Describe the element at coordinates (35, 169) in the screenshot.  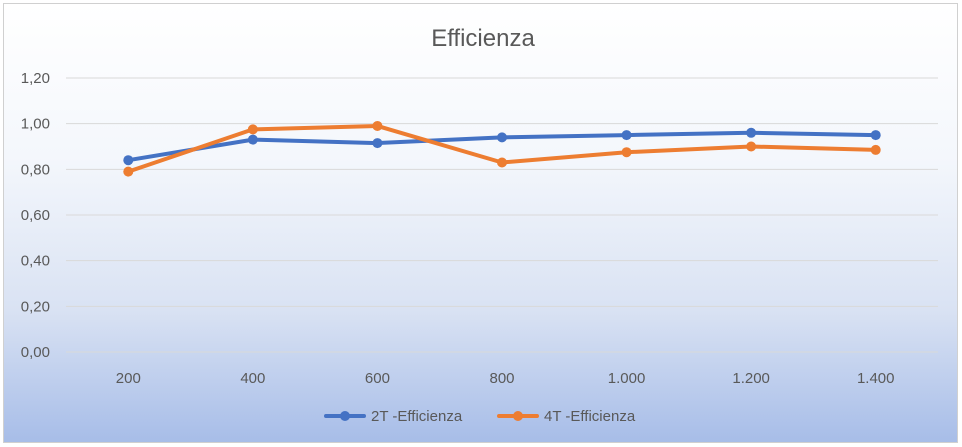
I see `y-tick-label: 0,80` at that location.